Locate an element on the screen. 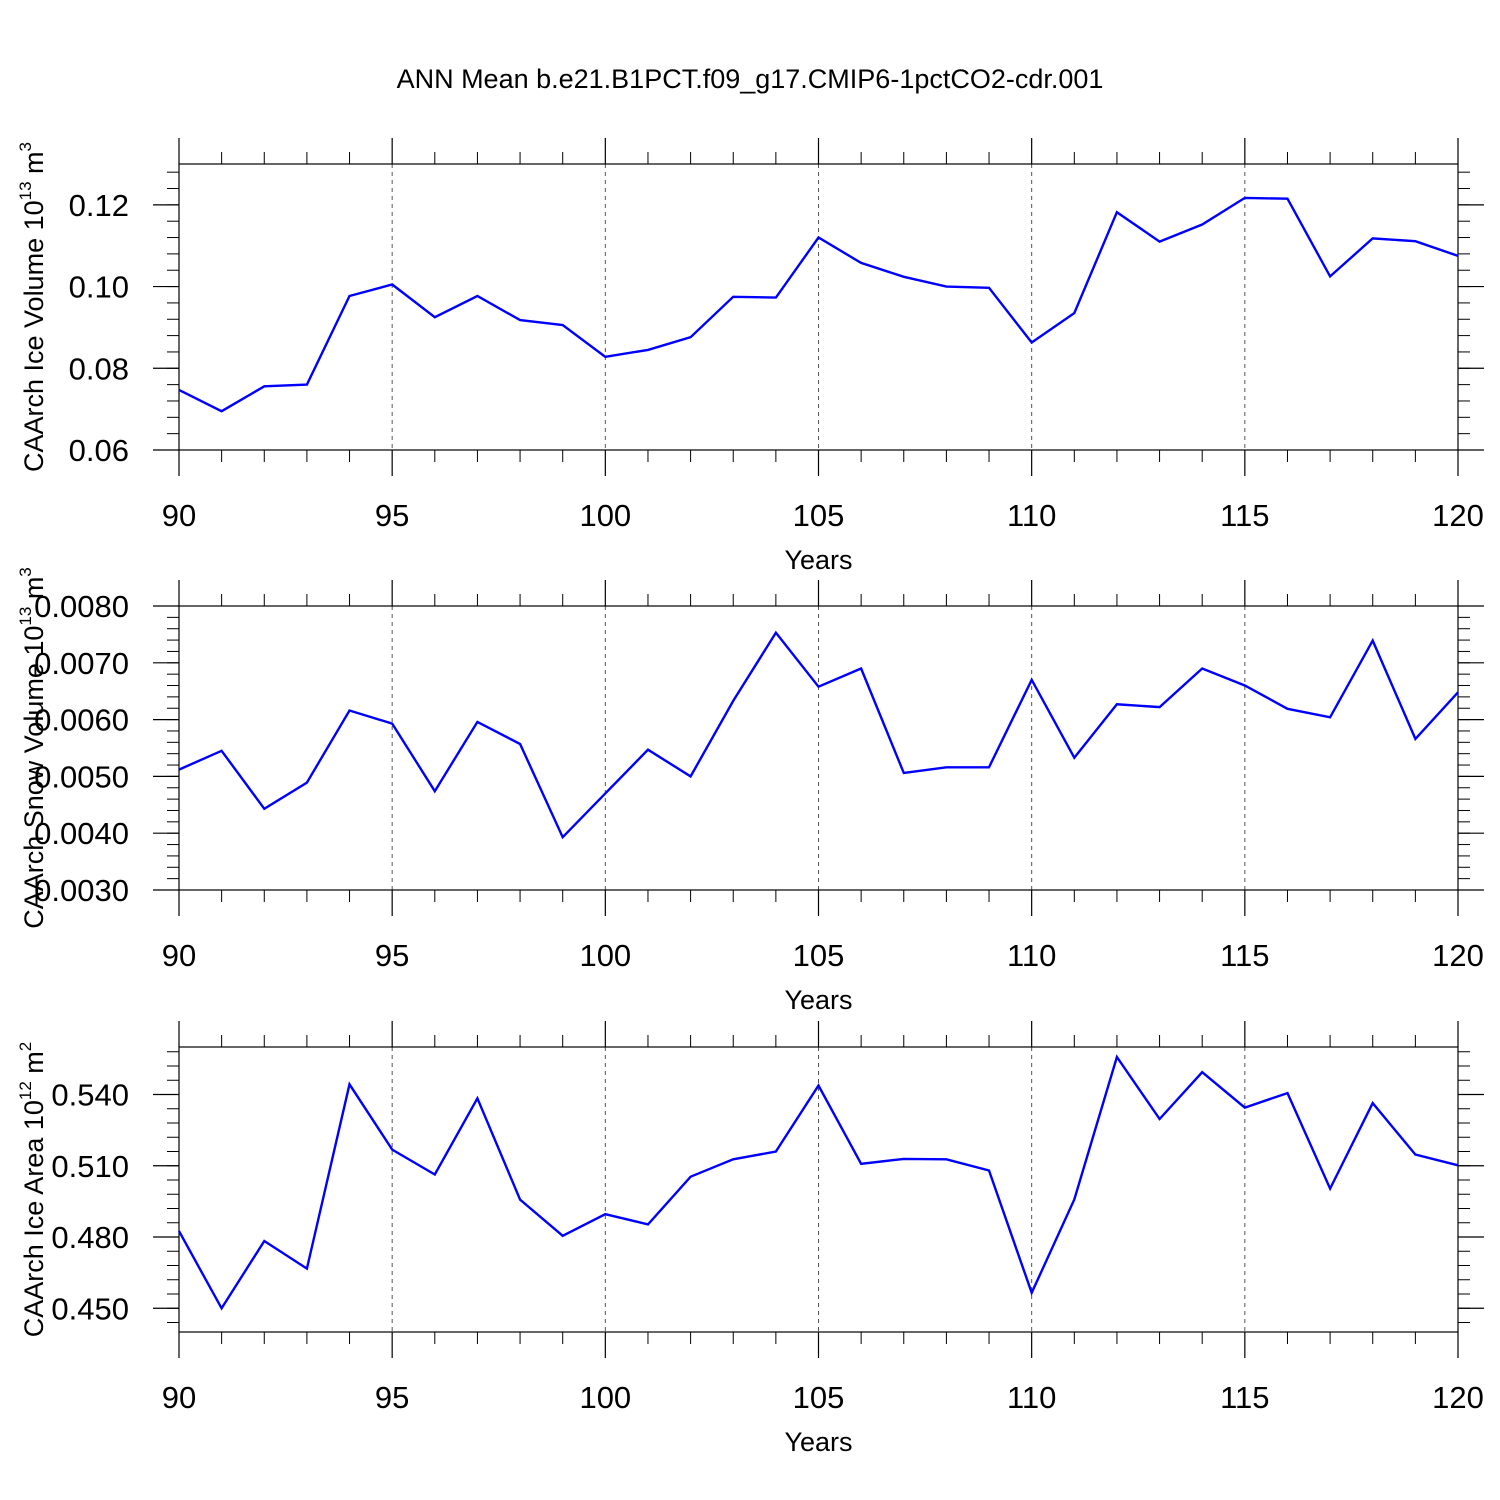  y-axis-label: CAArch Ice Volume 1013 m3 is located at coordinates (32, 307).